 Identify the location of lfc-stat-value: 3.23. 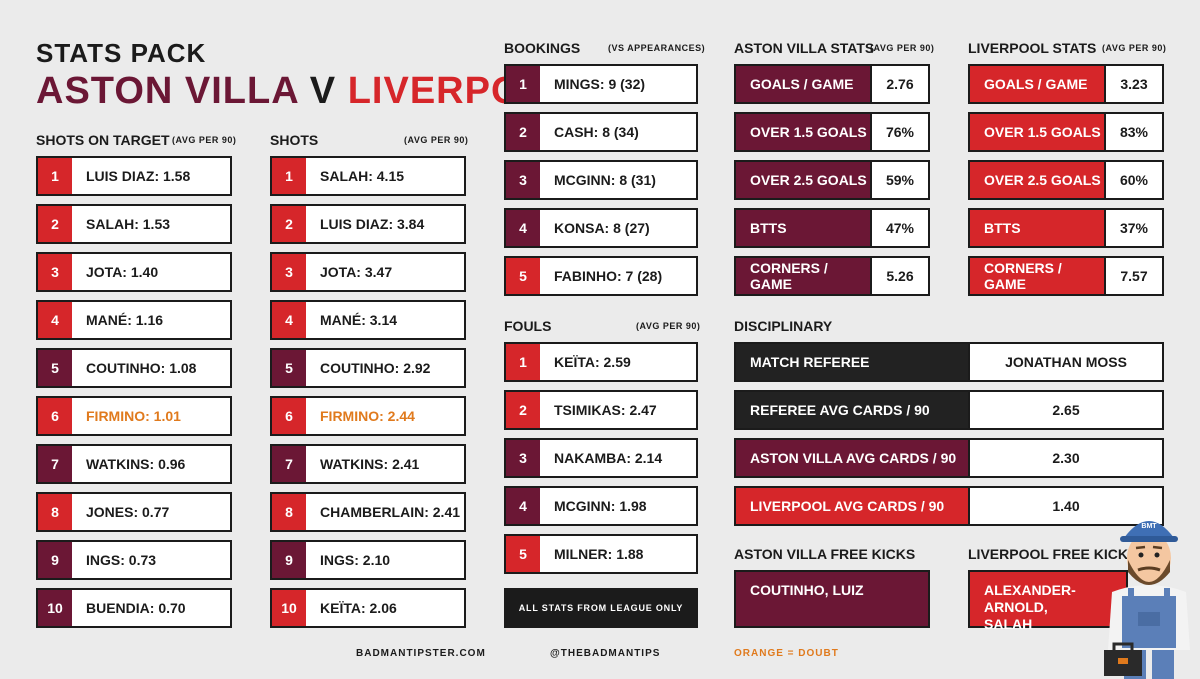
(1133, 84).